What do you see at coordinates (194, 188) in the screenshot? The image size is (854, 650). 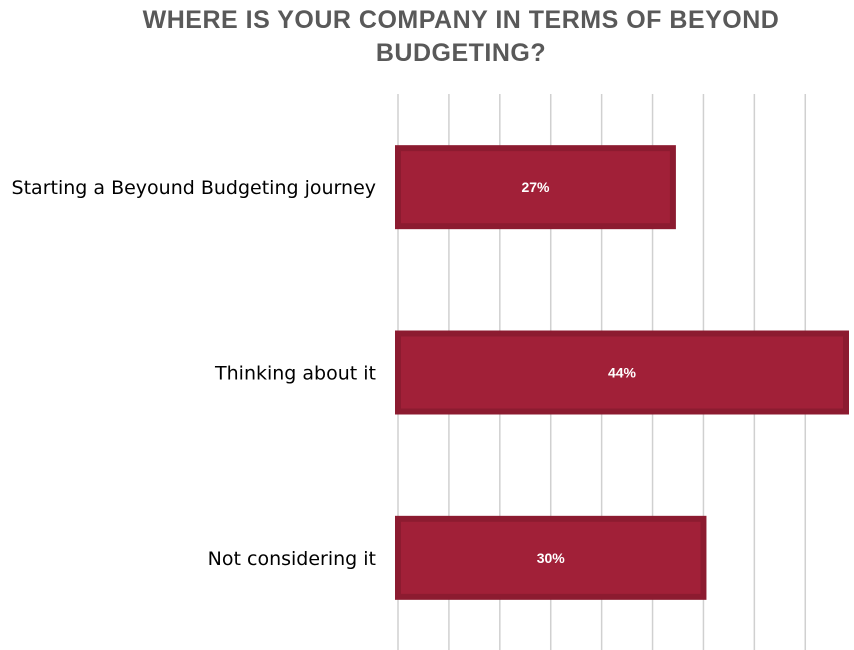 I see `category-label-0: Starting a Beyound Budgeting journey` at bounding box center [194, 188].